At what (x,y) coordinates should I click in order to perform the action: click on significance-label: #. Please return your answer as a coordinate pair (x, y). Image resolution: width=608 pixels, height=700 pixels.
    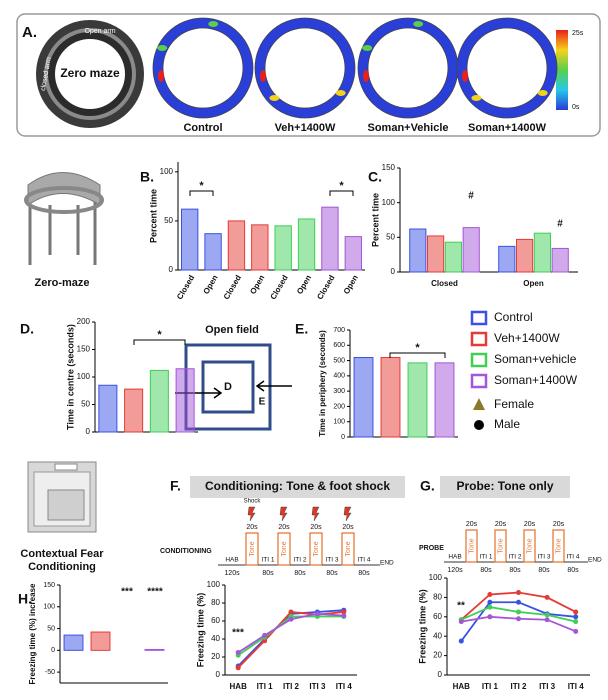
    Looking at the image, I should click on (560, 224).